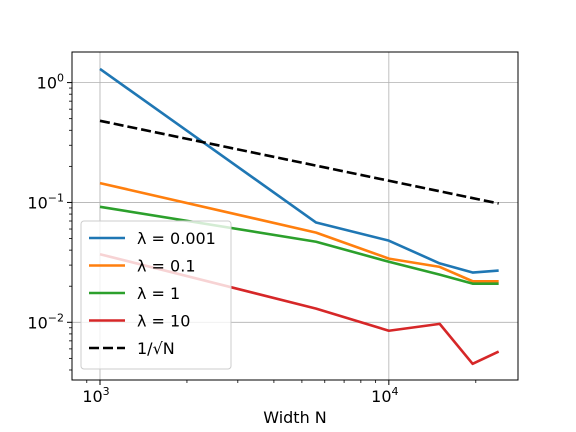 Image resolution: width=576 pixels, height=432 pixels. Describe the element at coordinates (384, 395) in the screenshot. I see `x-tick-label: 10⁴` at that location.